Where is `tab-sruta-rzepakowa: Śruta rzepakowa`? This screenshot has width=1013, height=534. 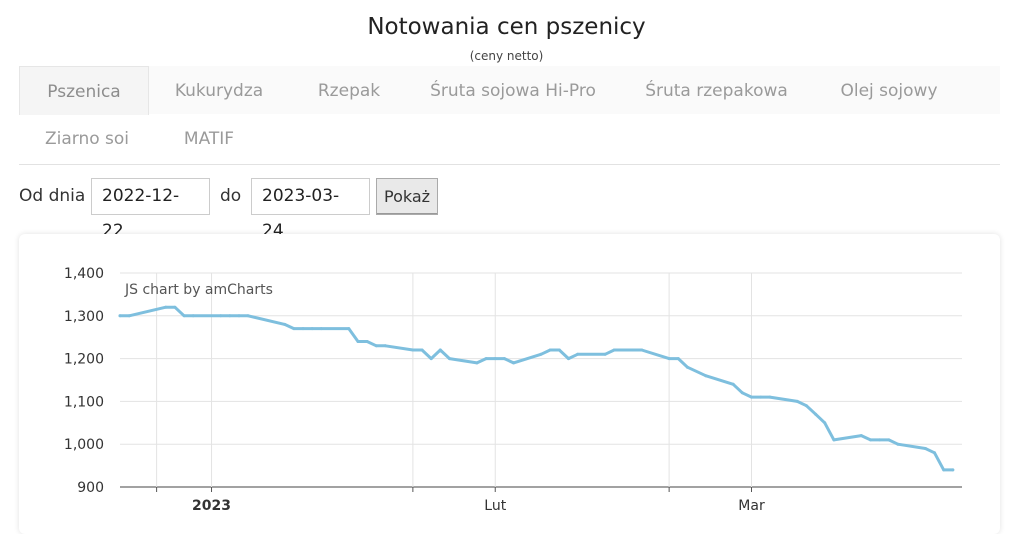 tab-sruta-rzepakowa: Śruta rzepakowa is located at coordinates (716, 91).